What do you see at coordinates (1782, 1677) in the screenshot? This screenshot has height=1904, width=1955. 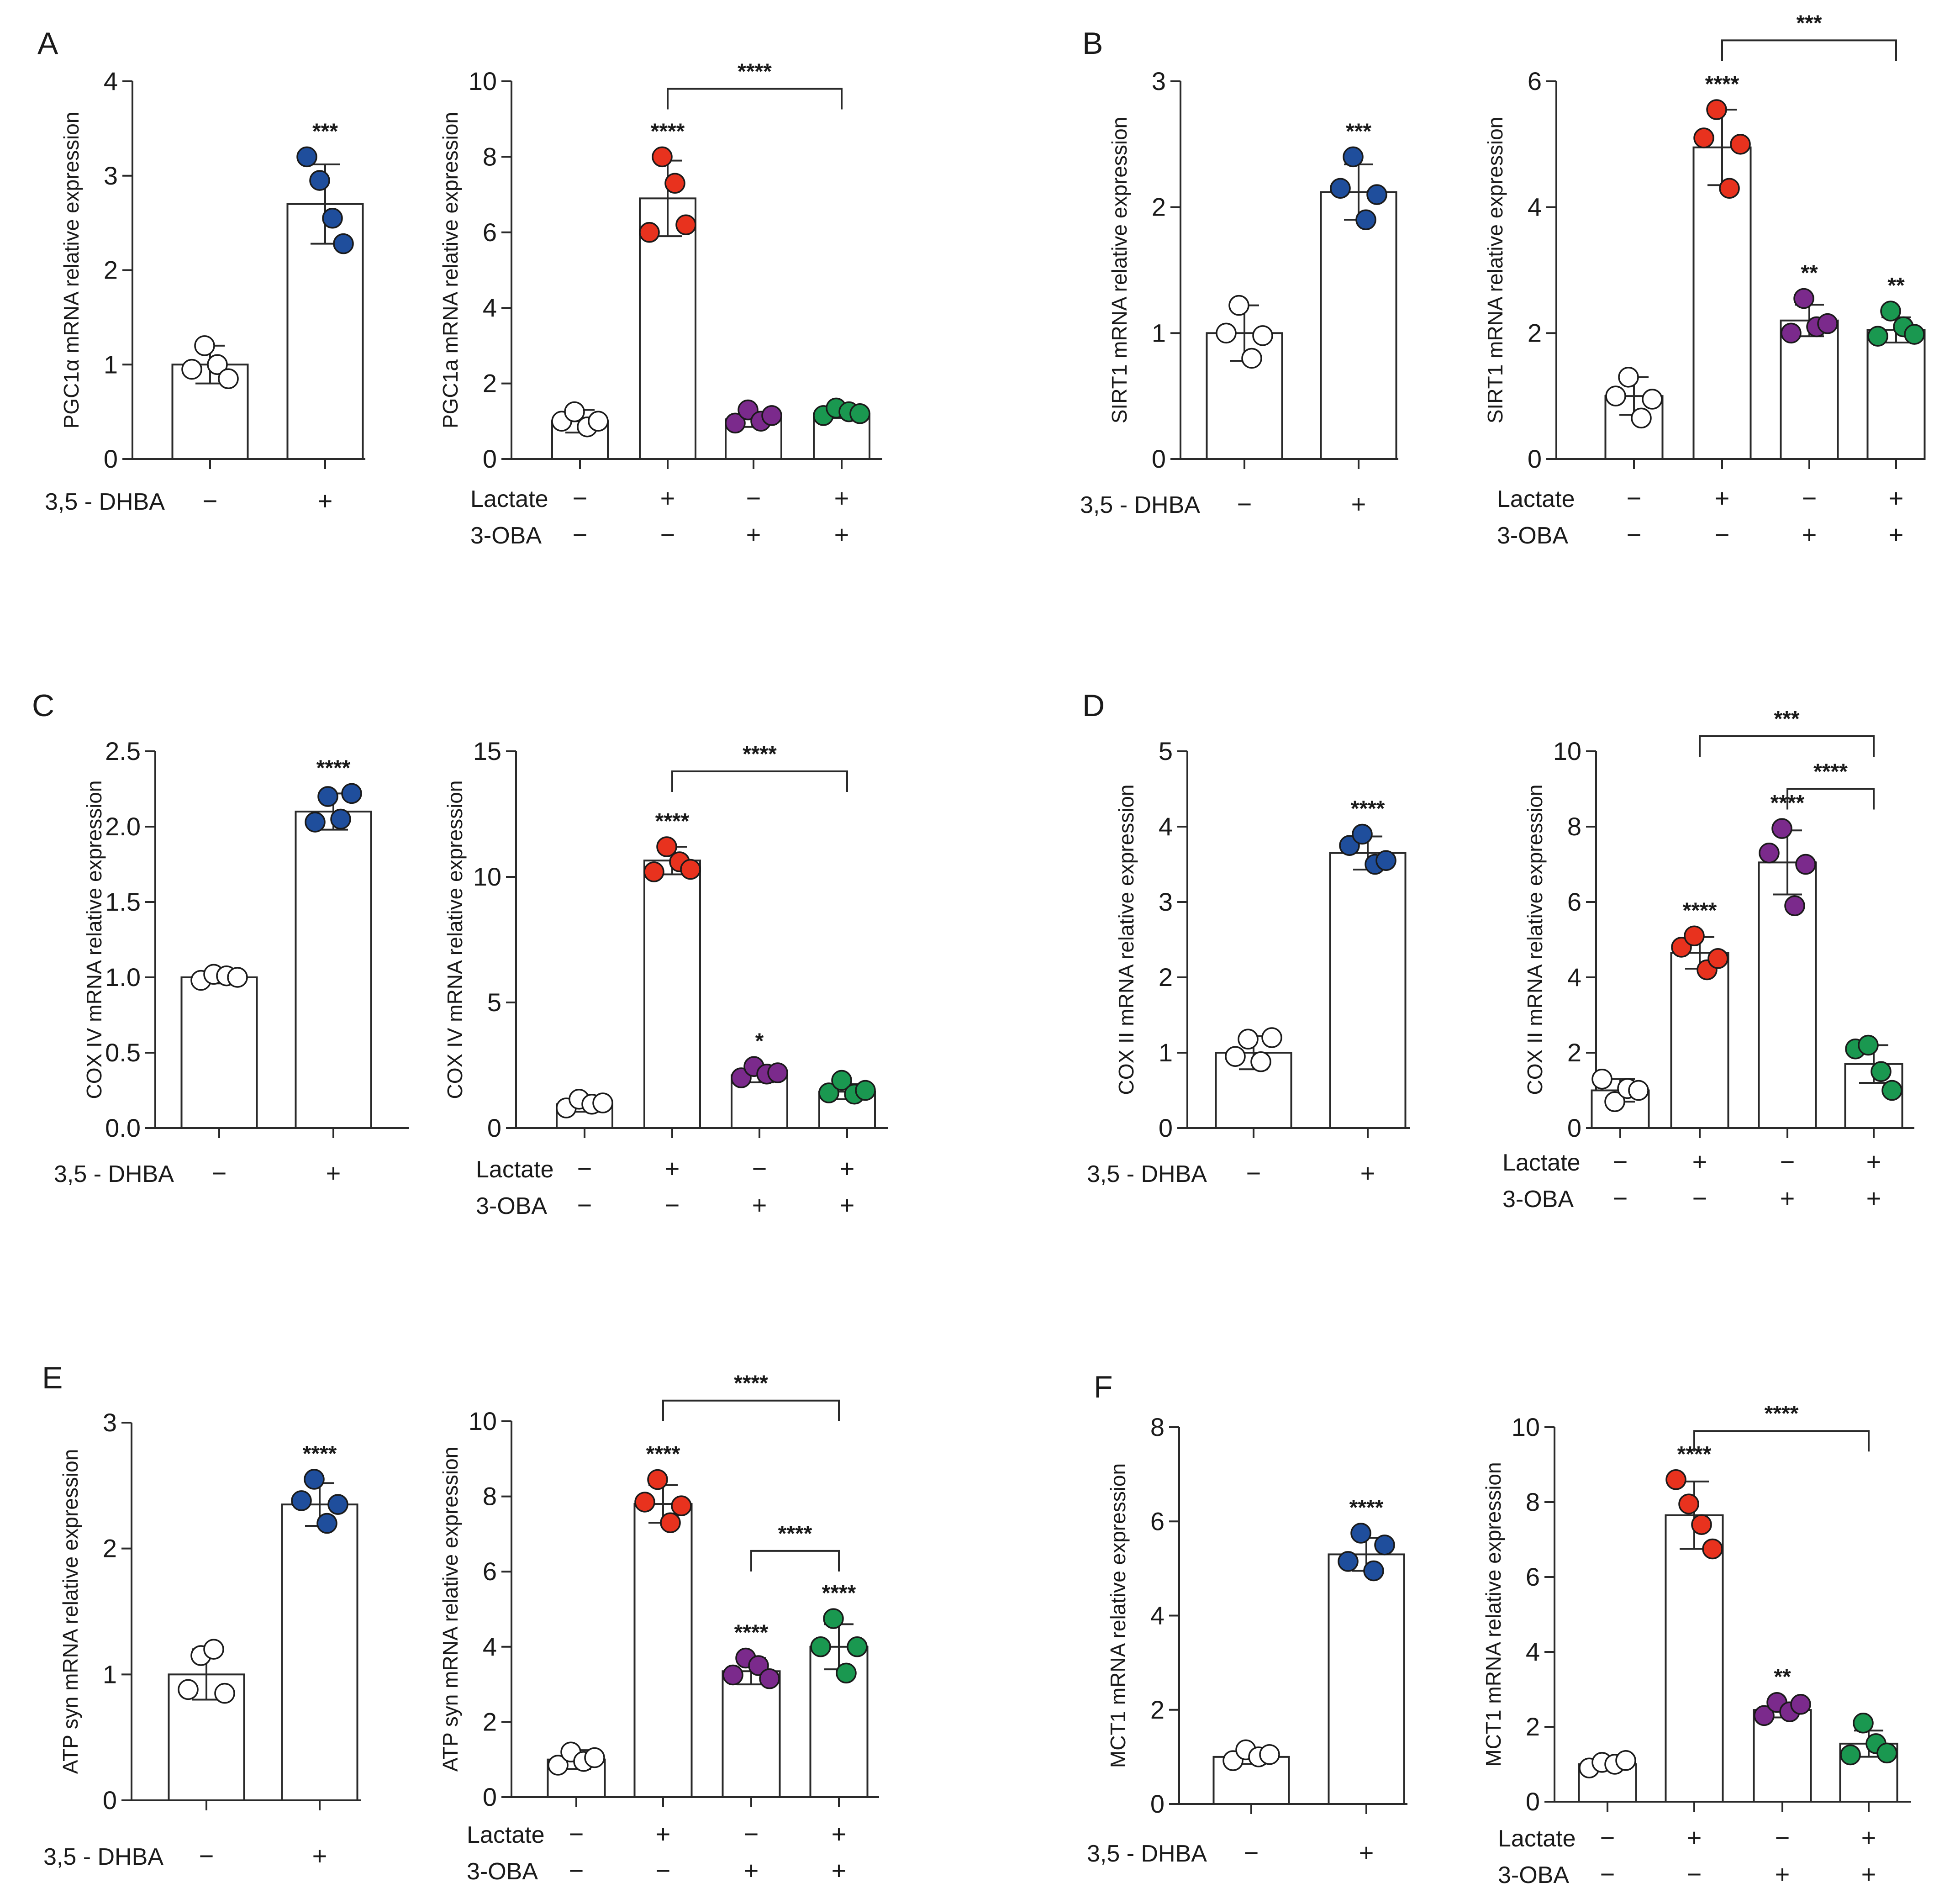 I see `significance-label: **` at bounding box center [1782, 1677].